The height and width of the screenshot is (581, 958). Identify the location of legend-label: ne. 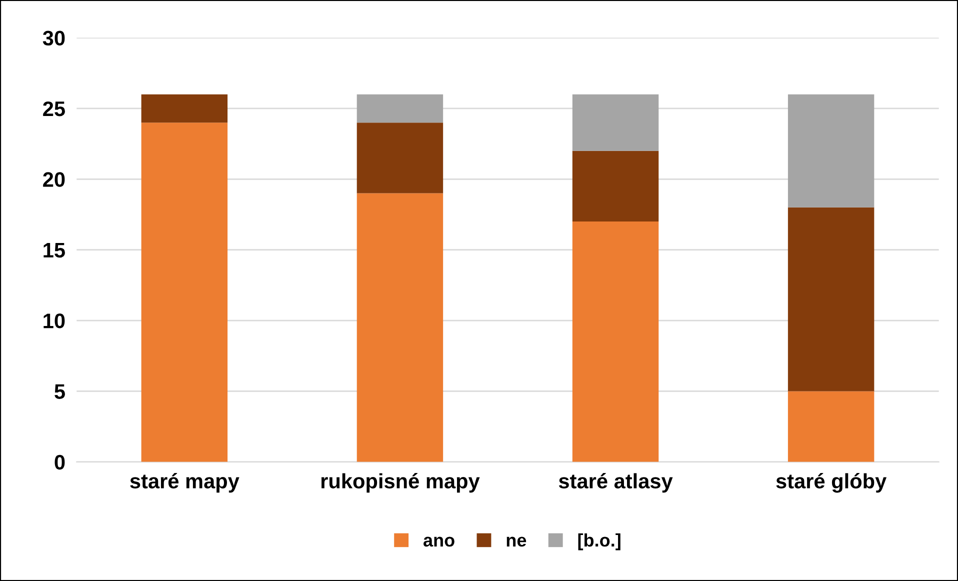
(516, 541).